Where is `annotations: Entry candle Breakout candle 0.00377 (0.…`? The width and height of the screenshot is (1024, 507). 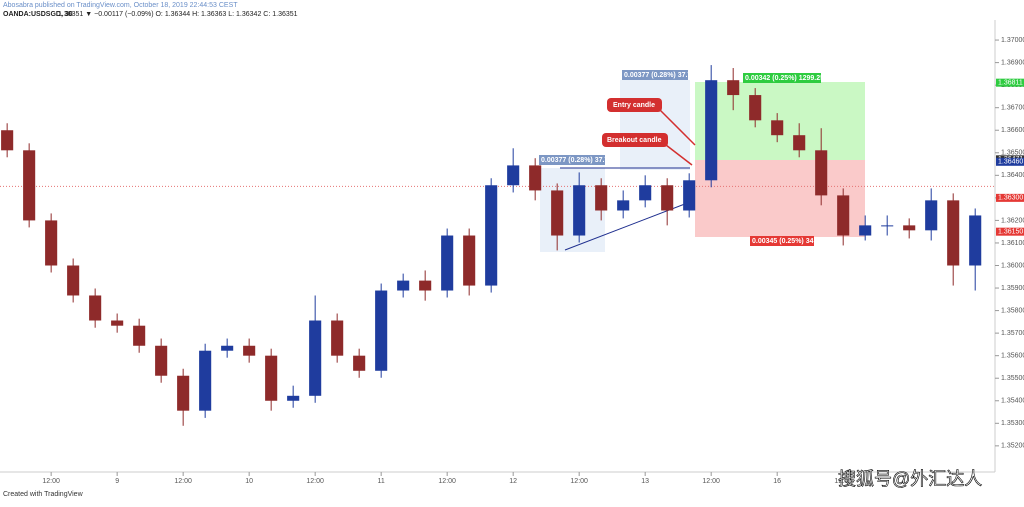
annotations: Entry candle Breakout candle 0.00377 (0.… is located at coordinates (681, 158).